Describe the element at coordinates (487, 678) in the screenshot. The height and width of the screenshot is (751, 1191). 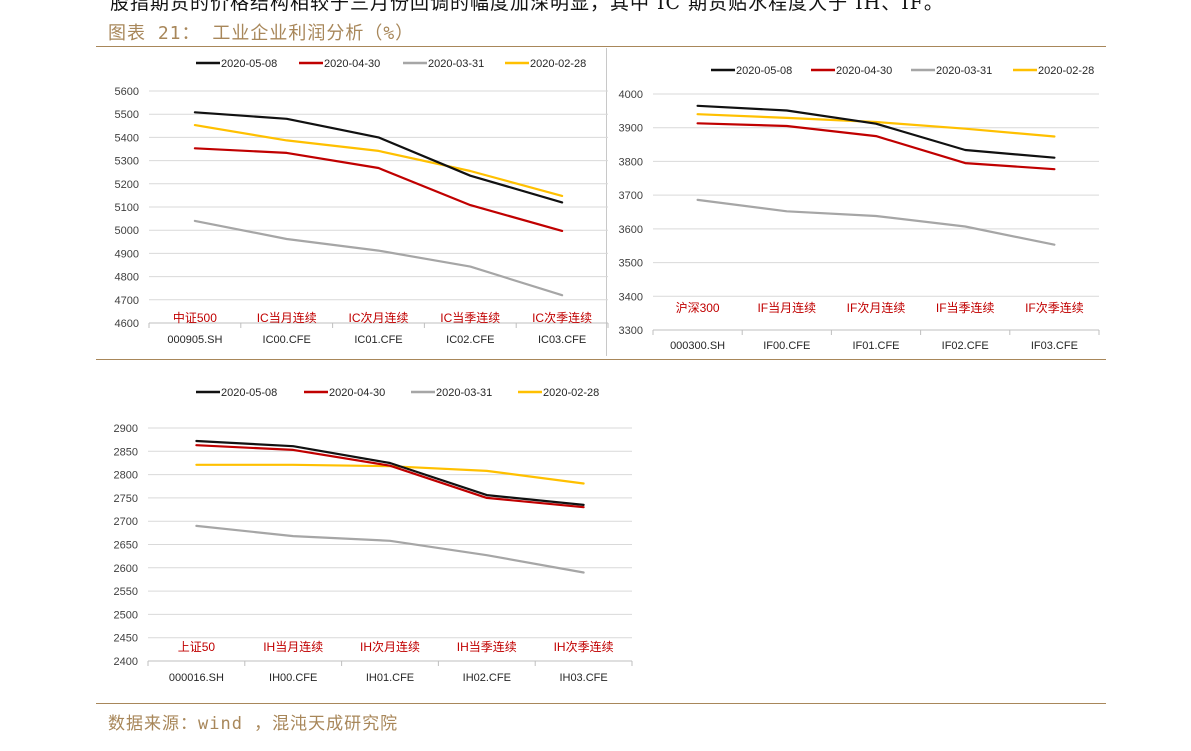
I see `x-category-label: IH02.CFE` at that location.